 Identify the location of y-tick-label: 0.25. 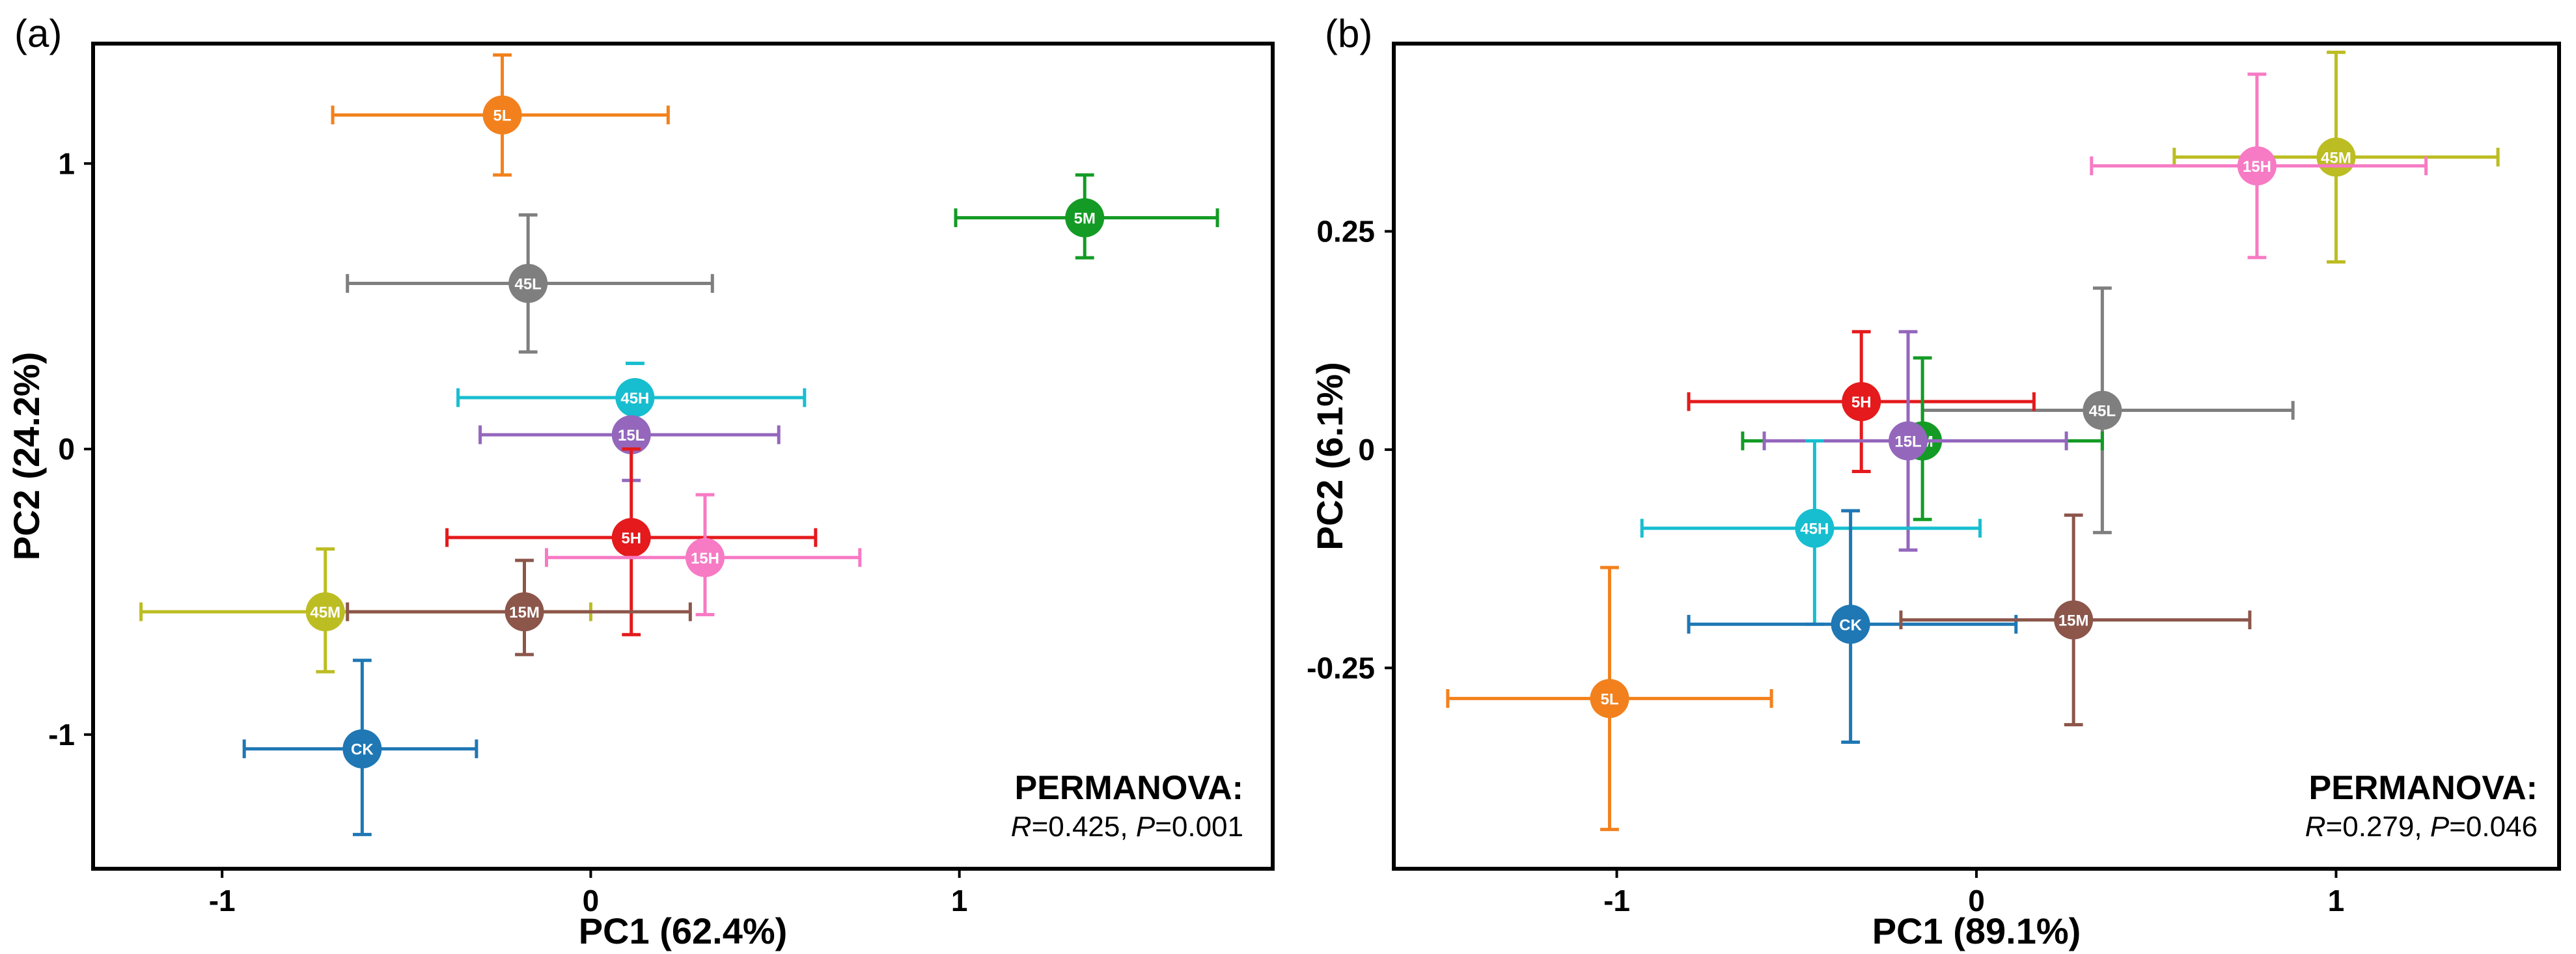
(1345, 231).